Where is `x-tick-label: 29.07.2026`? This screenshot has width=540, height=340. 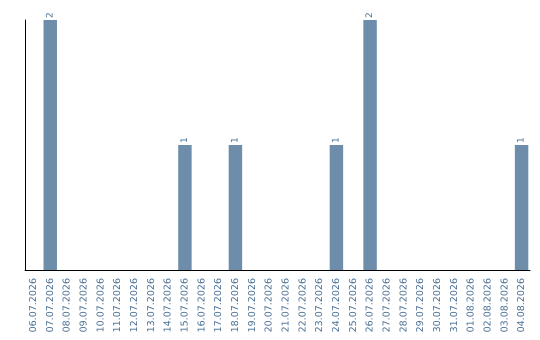
x-tick-label: 29.07.2026 is located at coordinates (420, 305).